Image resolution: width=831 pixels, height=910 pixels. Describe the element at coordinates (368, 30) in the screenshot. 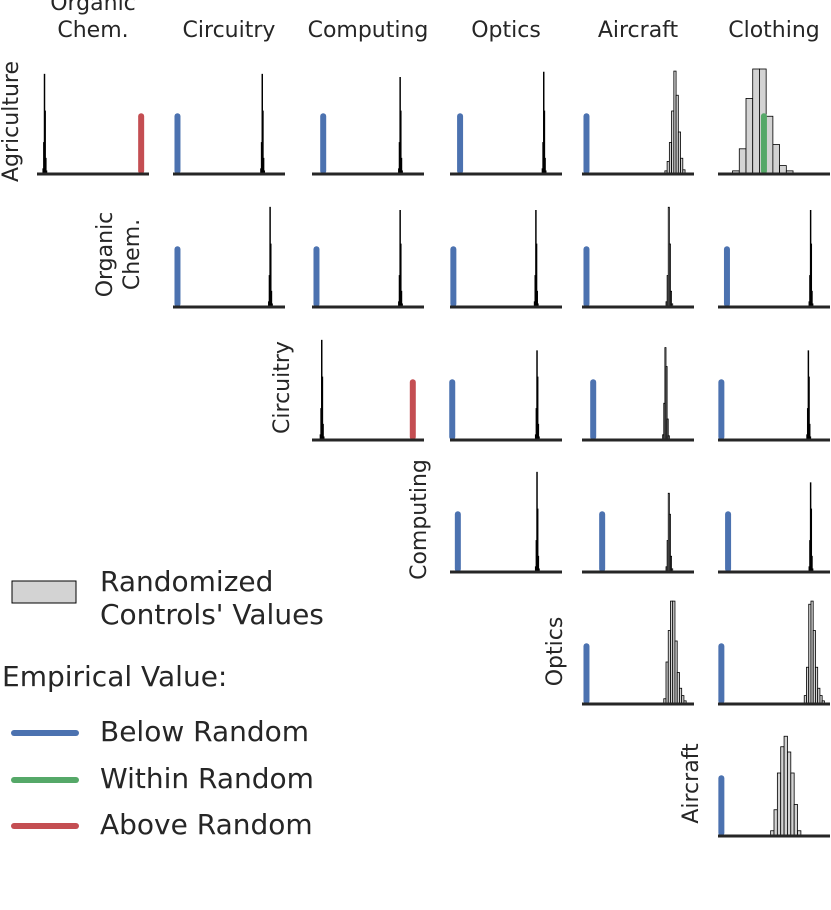

I see `column-header: Computing` at that location.